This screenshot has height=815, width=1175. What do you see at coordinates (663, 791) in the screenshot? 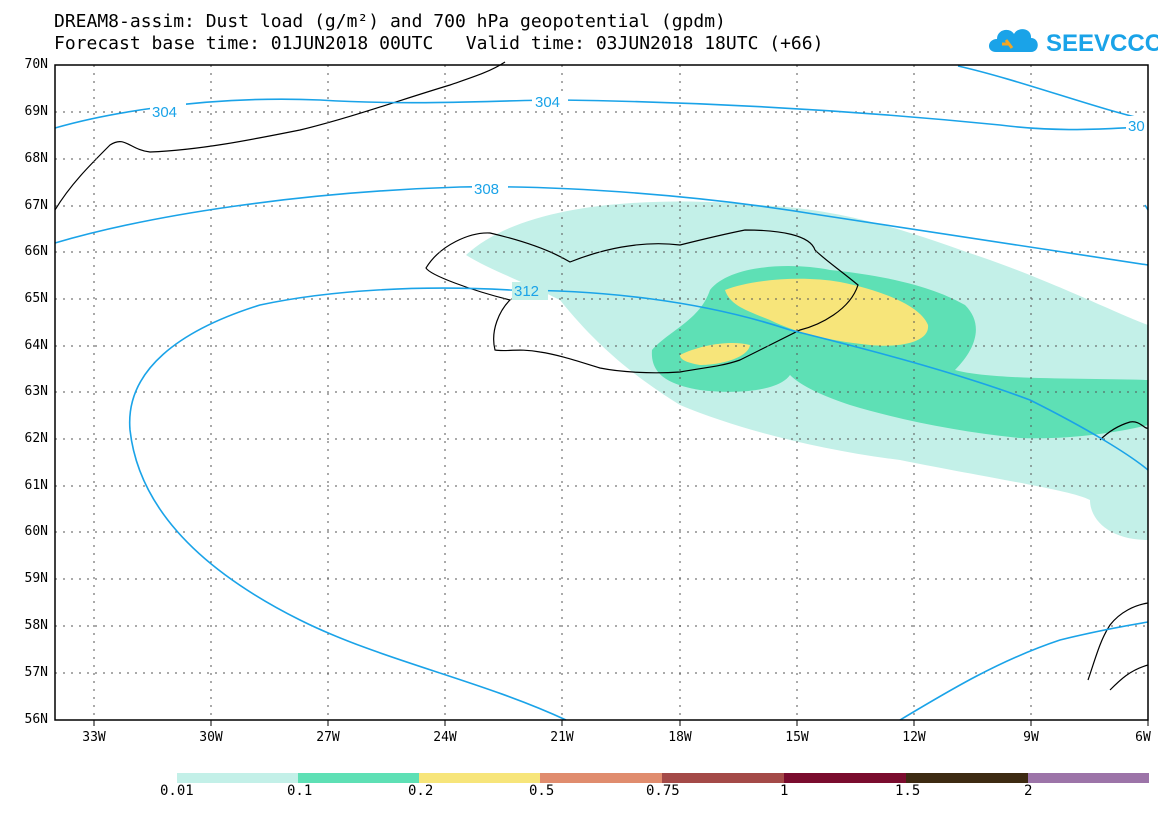
I see `colorbar-label: 0.75` at bounding box center [663, 791].